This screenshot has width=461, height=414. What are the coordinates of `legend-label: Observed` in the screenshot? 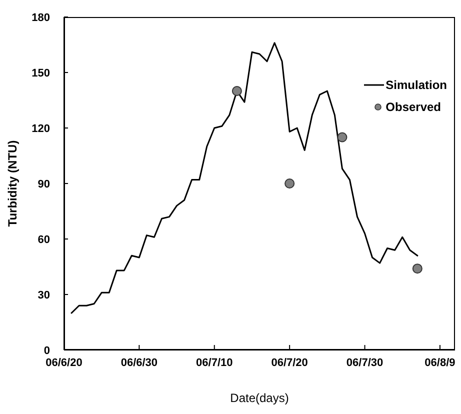 It's located at (414, 107).